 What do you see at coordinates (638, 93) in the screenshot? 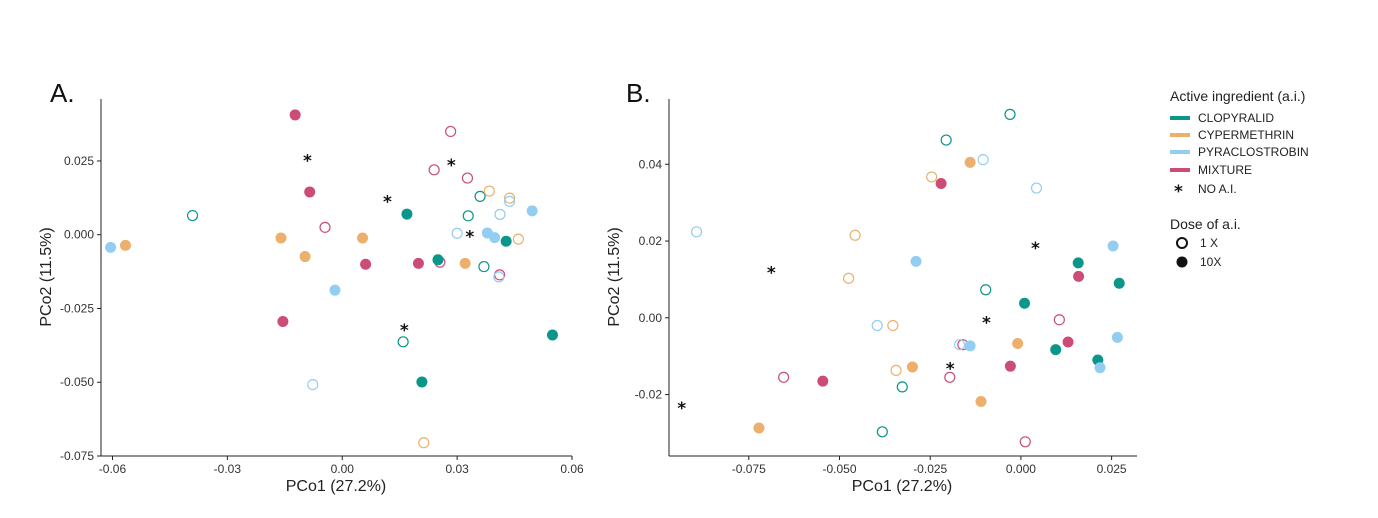
I see `panel-b-label: B.` at bounding box center [638, 93].